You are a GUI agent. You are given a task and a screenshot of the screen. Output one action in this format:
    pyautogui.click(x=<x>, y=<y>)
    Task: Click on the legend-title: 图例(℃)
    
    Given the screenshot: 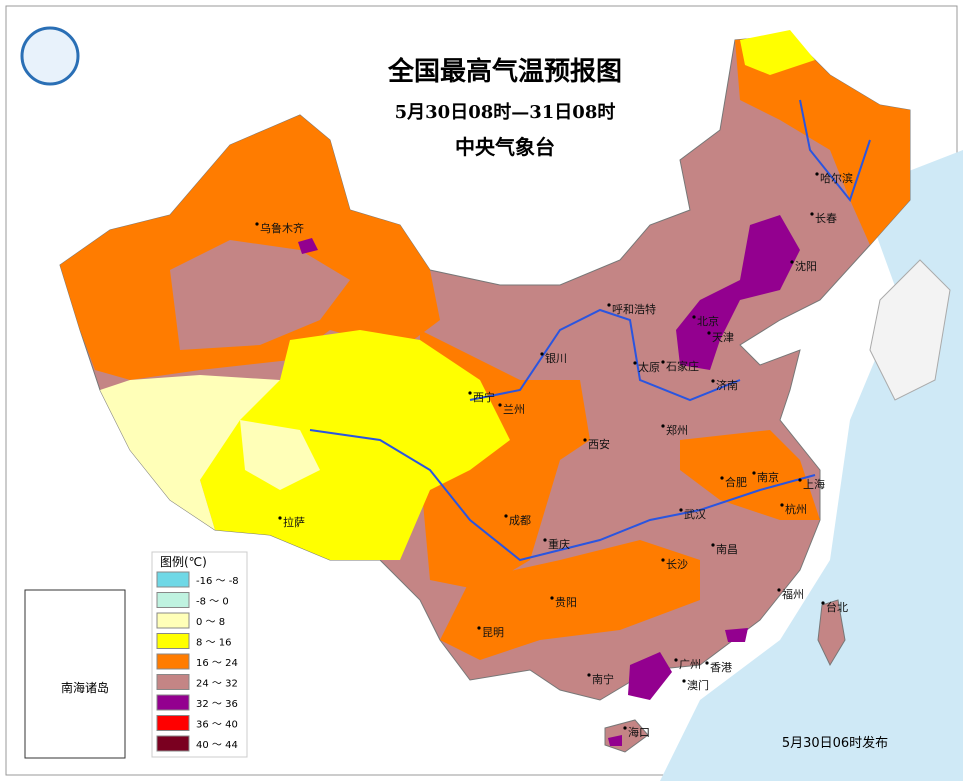 What is the action you would take?
    pyautogui.click(x=183, y=562)
    